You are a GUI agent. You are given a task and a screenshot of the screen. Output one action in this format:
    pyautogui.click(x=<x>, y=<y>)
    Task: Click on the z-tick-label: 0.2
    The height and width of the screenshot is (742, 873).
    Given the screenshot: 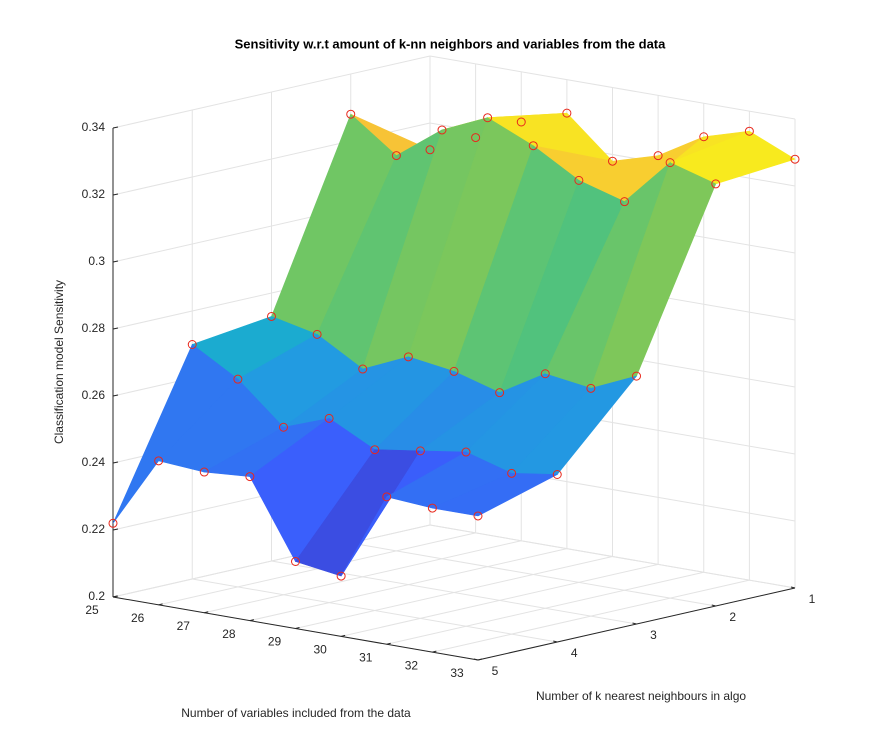 What is the action you would take?
    pyautogui.click(x=96, y=596)
    